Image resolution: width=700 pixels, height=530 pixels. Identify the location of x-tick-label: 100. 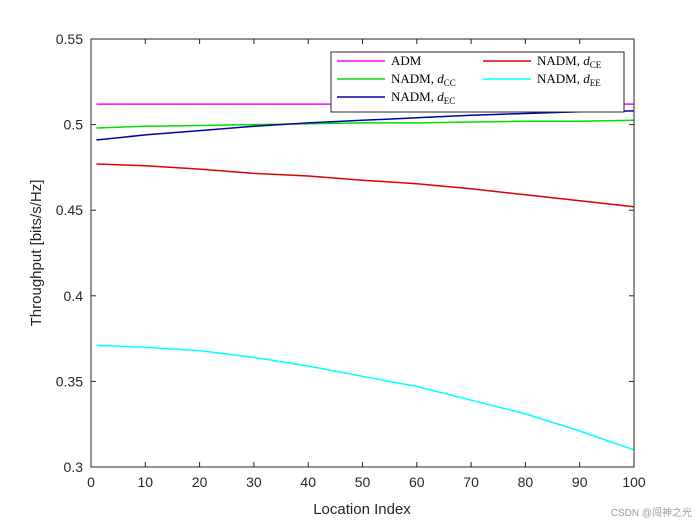
(634, 482).